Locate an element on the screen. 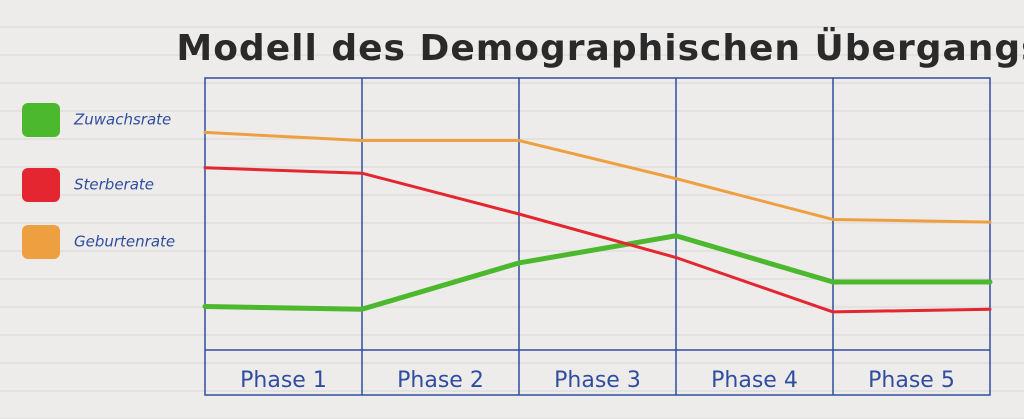  legend-label: Geburtenrate is located at coordinates (124, 242).